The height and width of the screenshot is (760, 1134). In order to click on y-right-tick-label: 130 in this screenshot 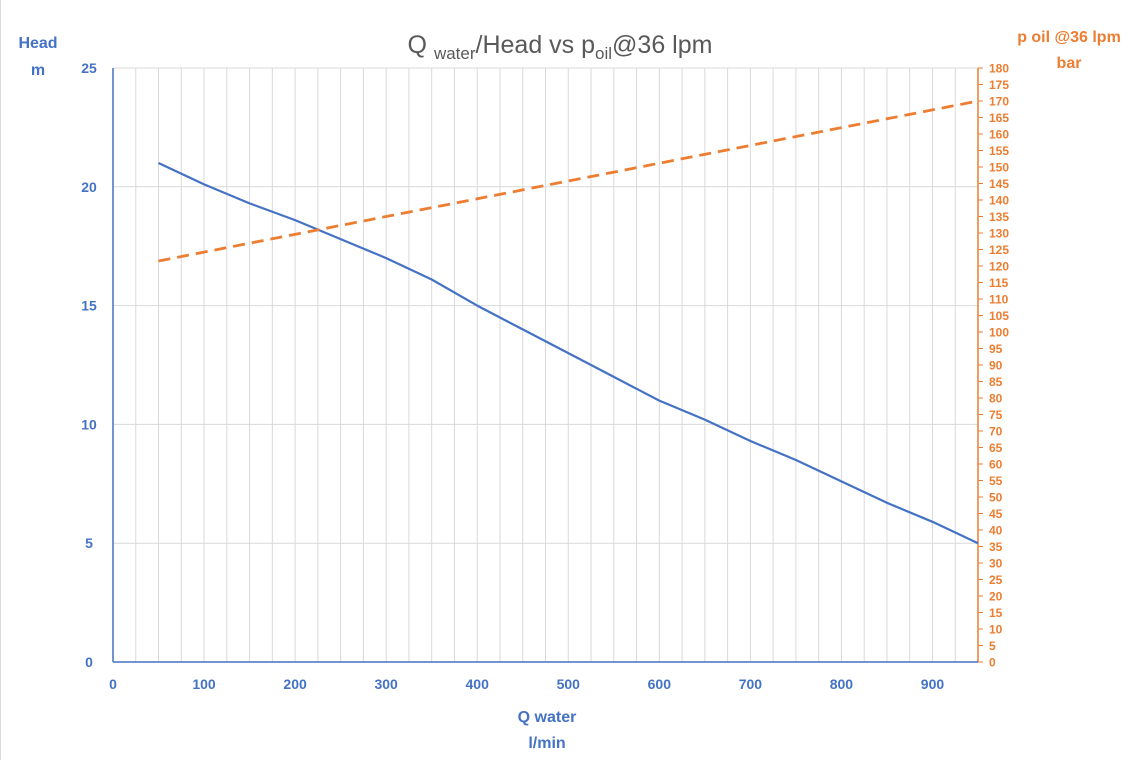, I will do `click(999, 234)`.